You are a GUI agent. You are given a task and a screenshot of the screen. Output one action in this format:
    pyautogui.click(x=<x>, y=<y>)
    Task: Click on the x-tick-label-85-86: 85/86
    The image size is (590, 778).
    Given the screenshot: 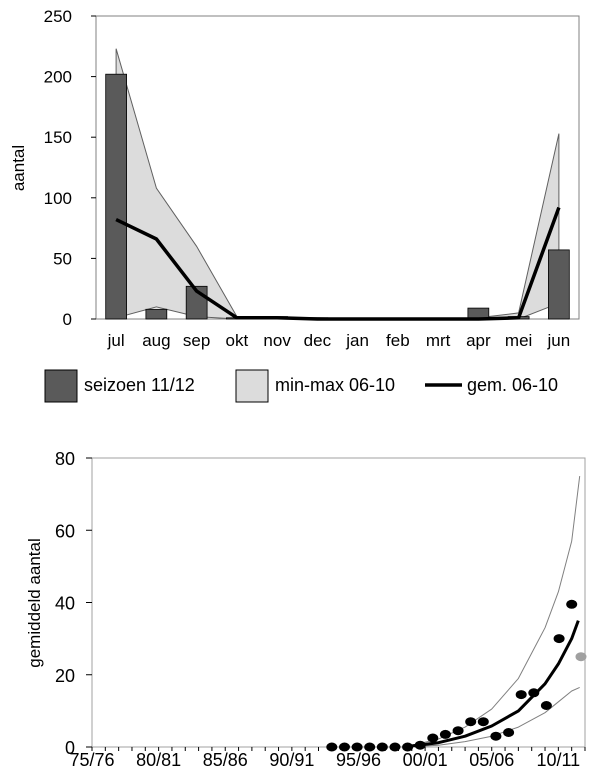 What is the action you would take?
    pyautogui.click(x=225, y=760)
    